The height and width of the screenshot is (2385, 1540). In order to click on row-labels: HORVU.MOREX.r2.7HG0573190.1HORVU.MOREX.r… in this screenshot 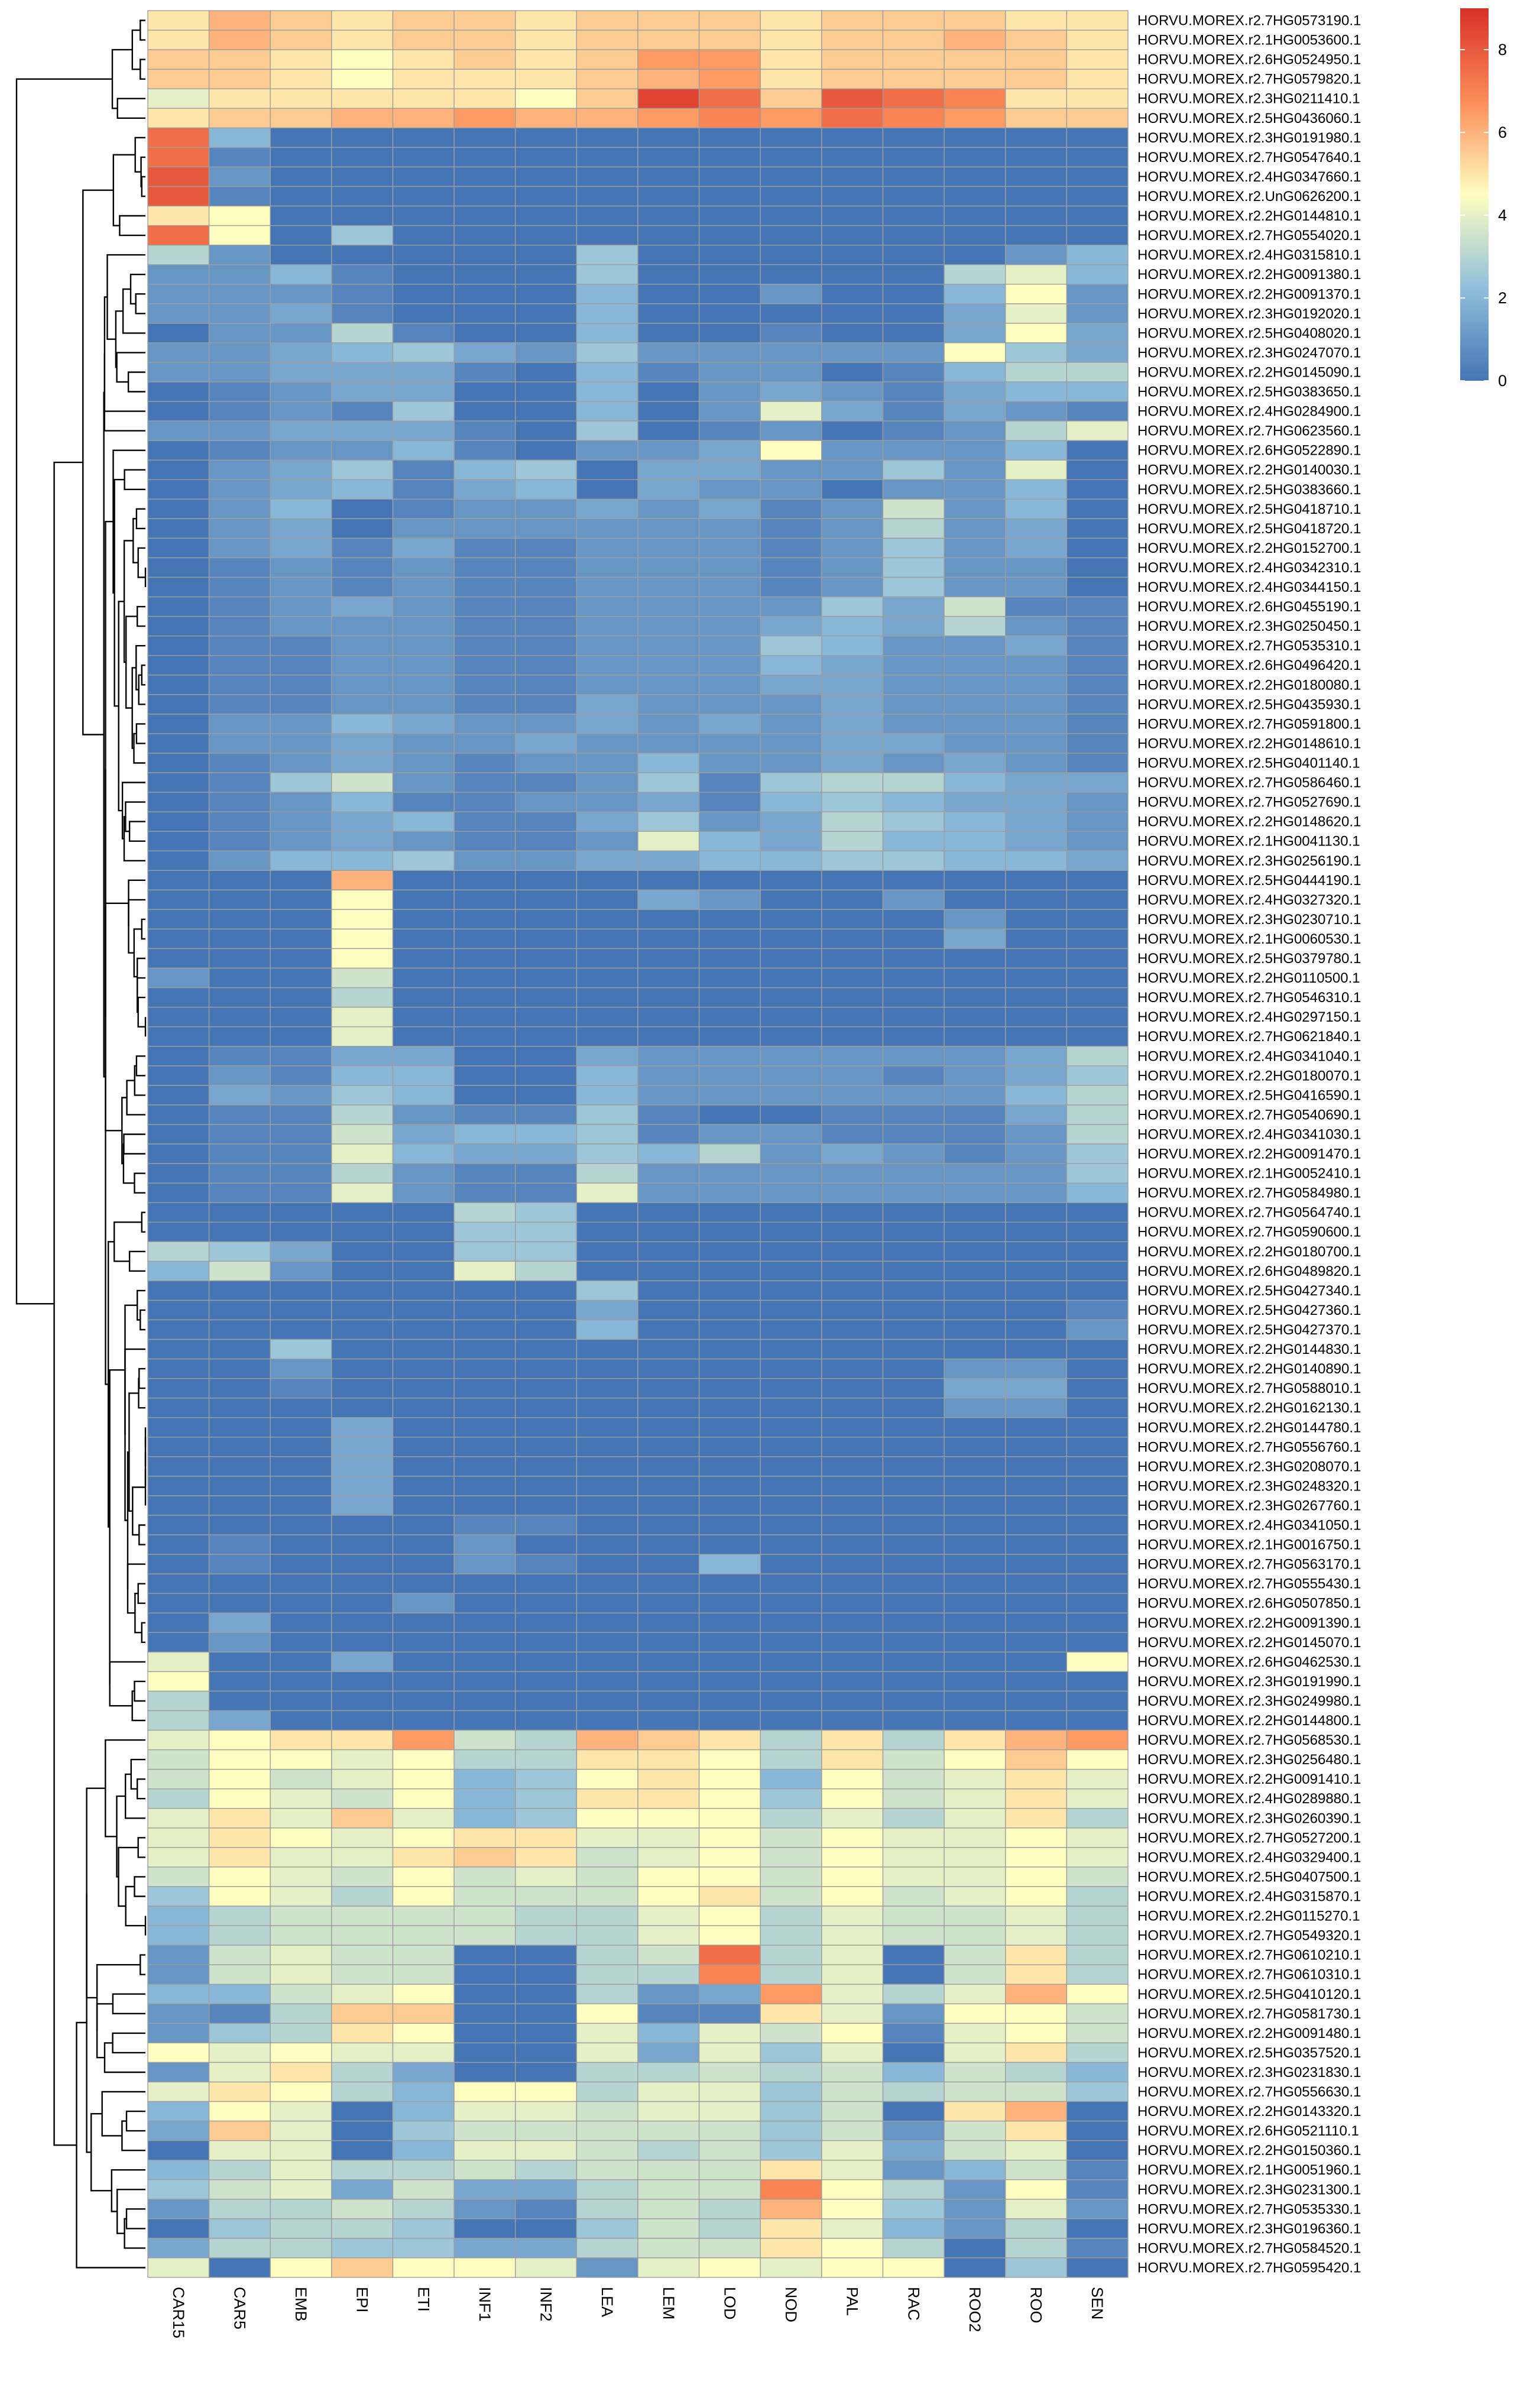, I will do `click(1249, 1144)`.